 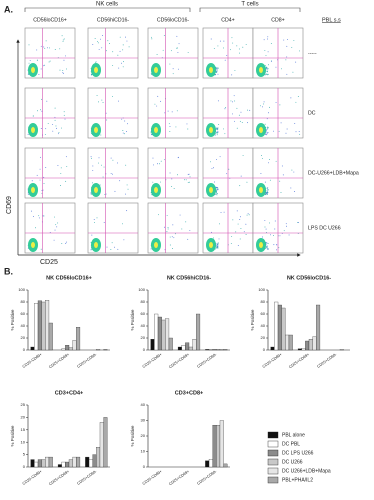 I want to click on y-axis-label: CD69, so click(x=9, y=205).